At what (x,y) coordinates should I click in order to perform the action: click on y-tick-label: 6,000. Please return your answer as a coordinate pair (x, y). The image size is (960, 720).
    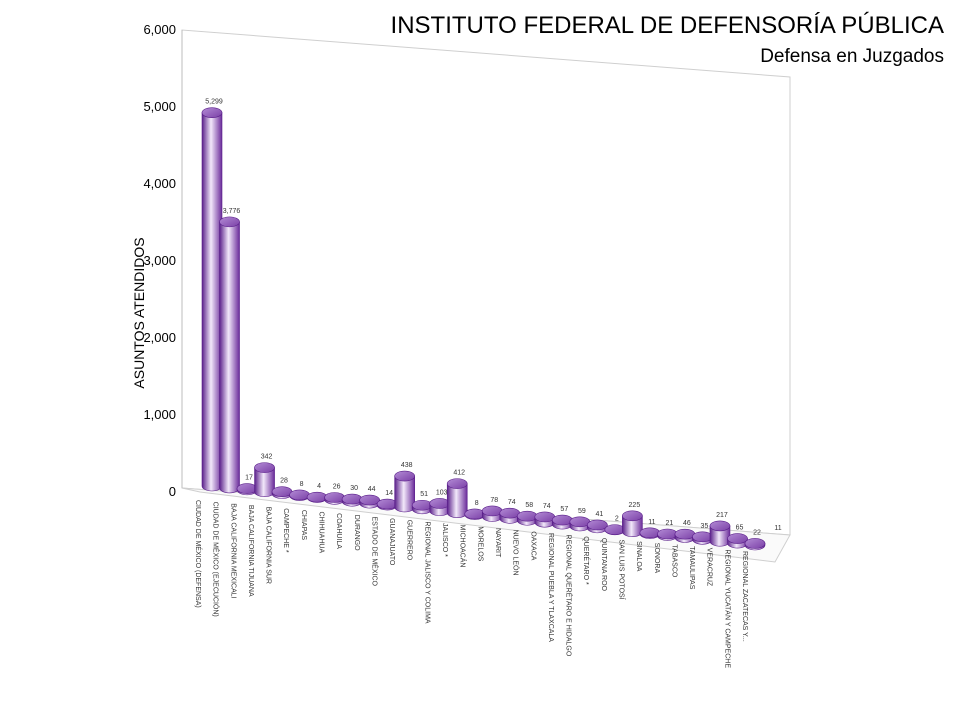
    Looking at the image, I should click on (159, 29).